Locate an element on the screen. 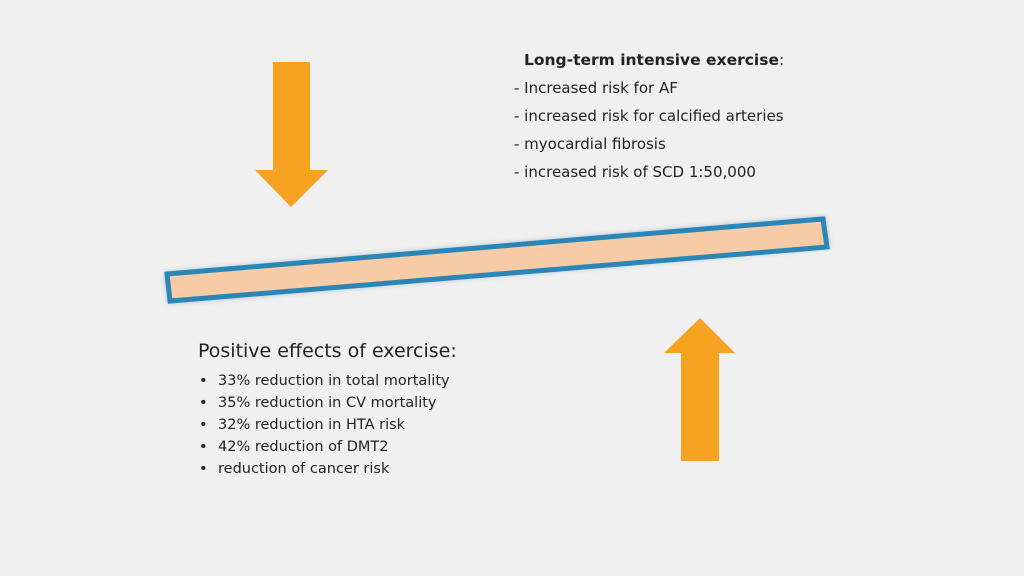 This screenshot has height=576, width=1024. benefits-title: Positive effects of exercise: is located at coordinates (327, 351).